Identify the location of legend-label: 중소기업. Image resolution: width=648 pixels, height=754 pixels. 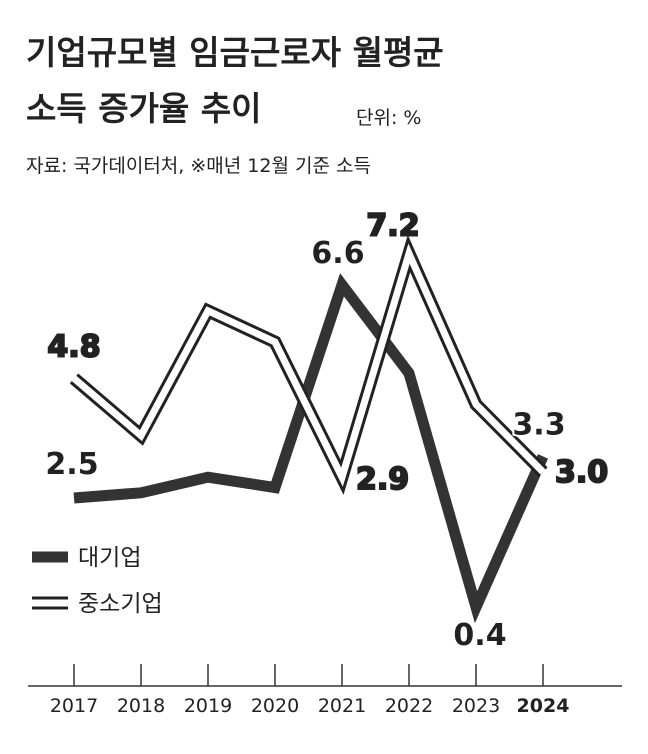
(120, 604).